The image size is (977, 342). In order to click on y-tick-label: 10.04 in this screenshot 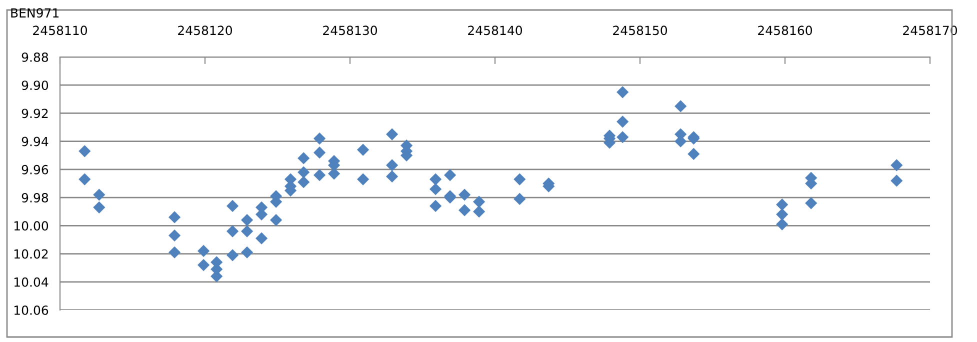, I will do `click(31, 282)`.